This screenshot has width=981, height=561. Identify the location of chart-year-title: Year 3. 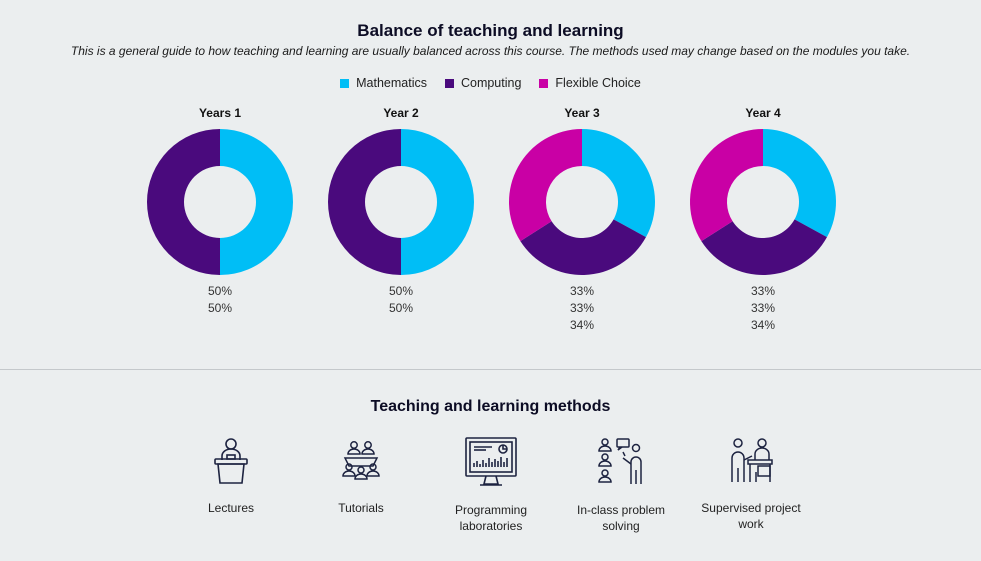
(582, 113).